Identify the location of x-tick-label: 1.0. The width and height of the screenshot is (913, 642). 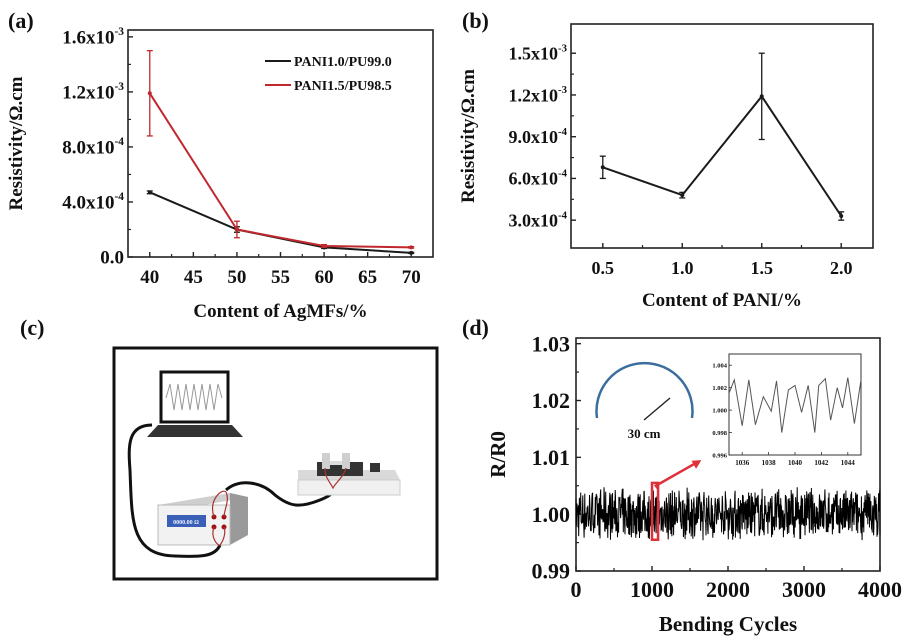
(682, 268).